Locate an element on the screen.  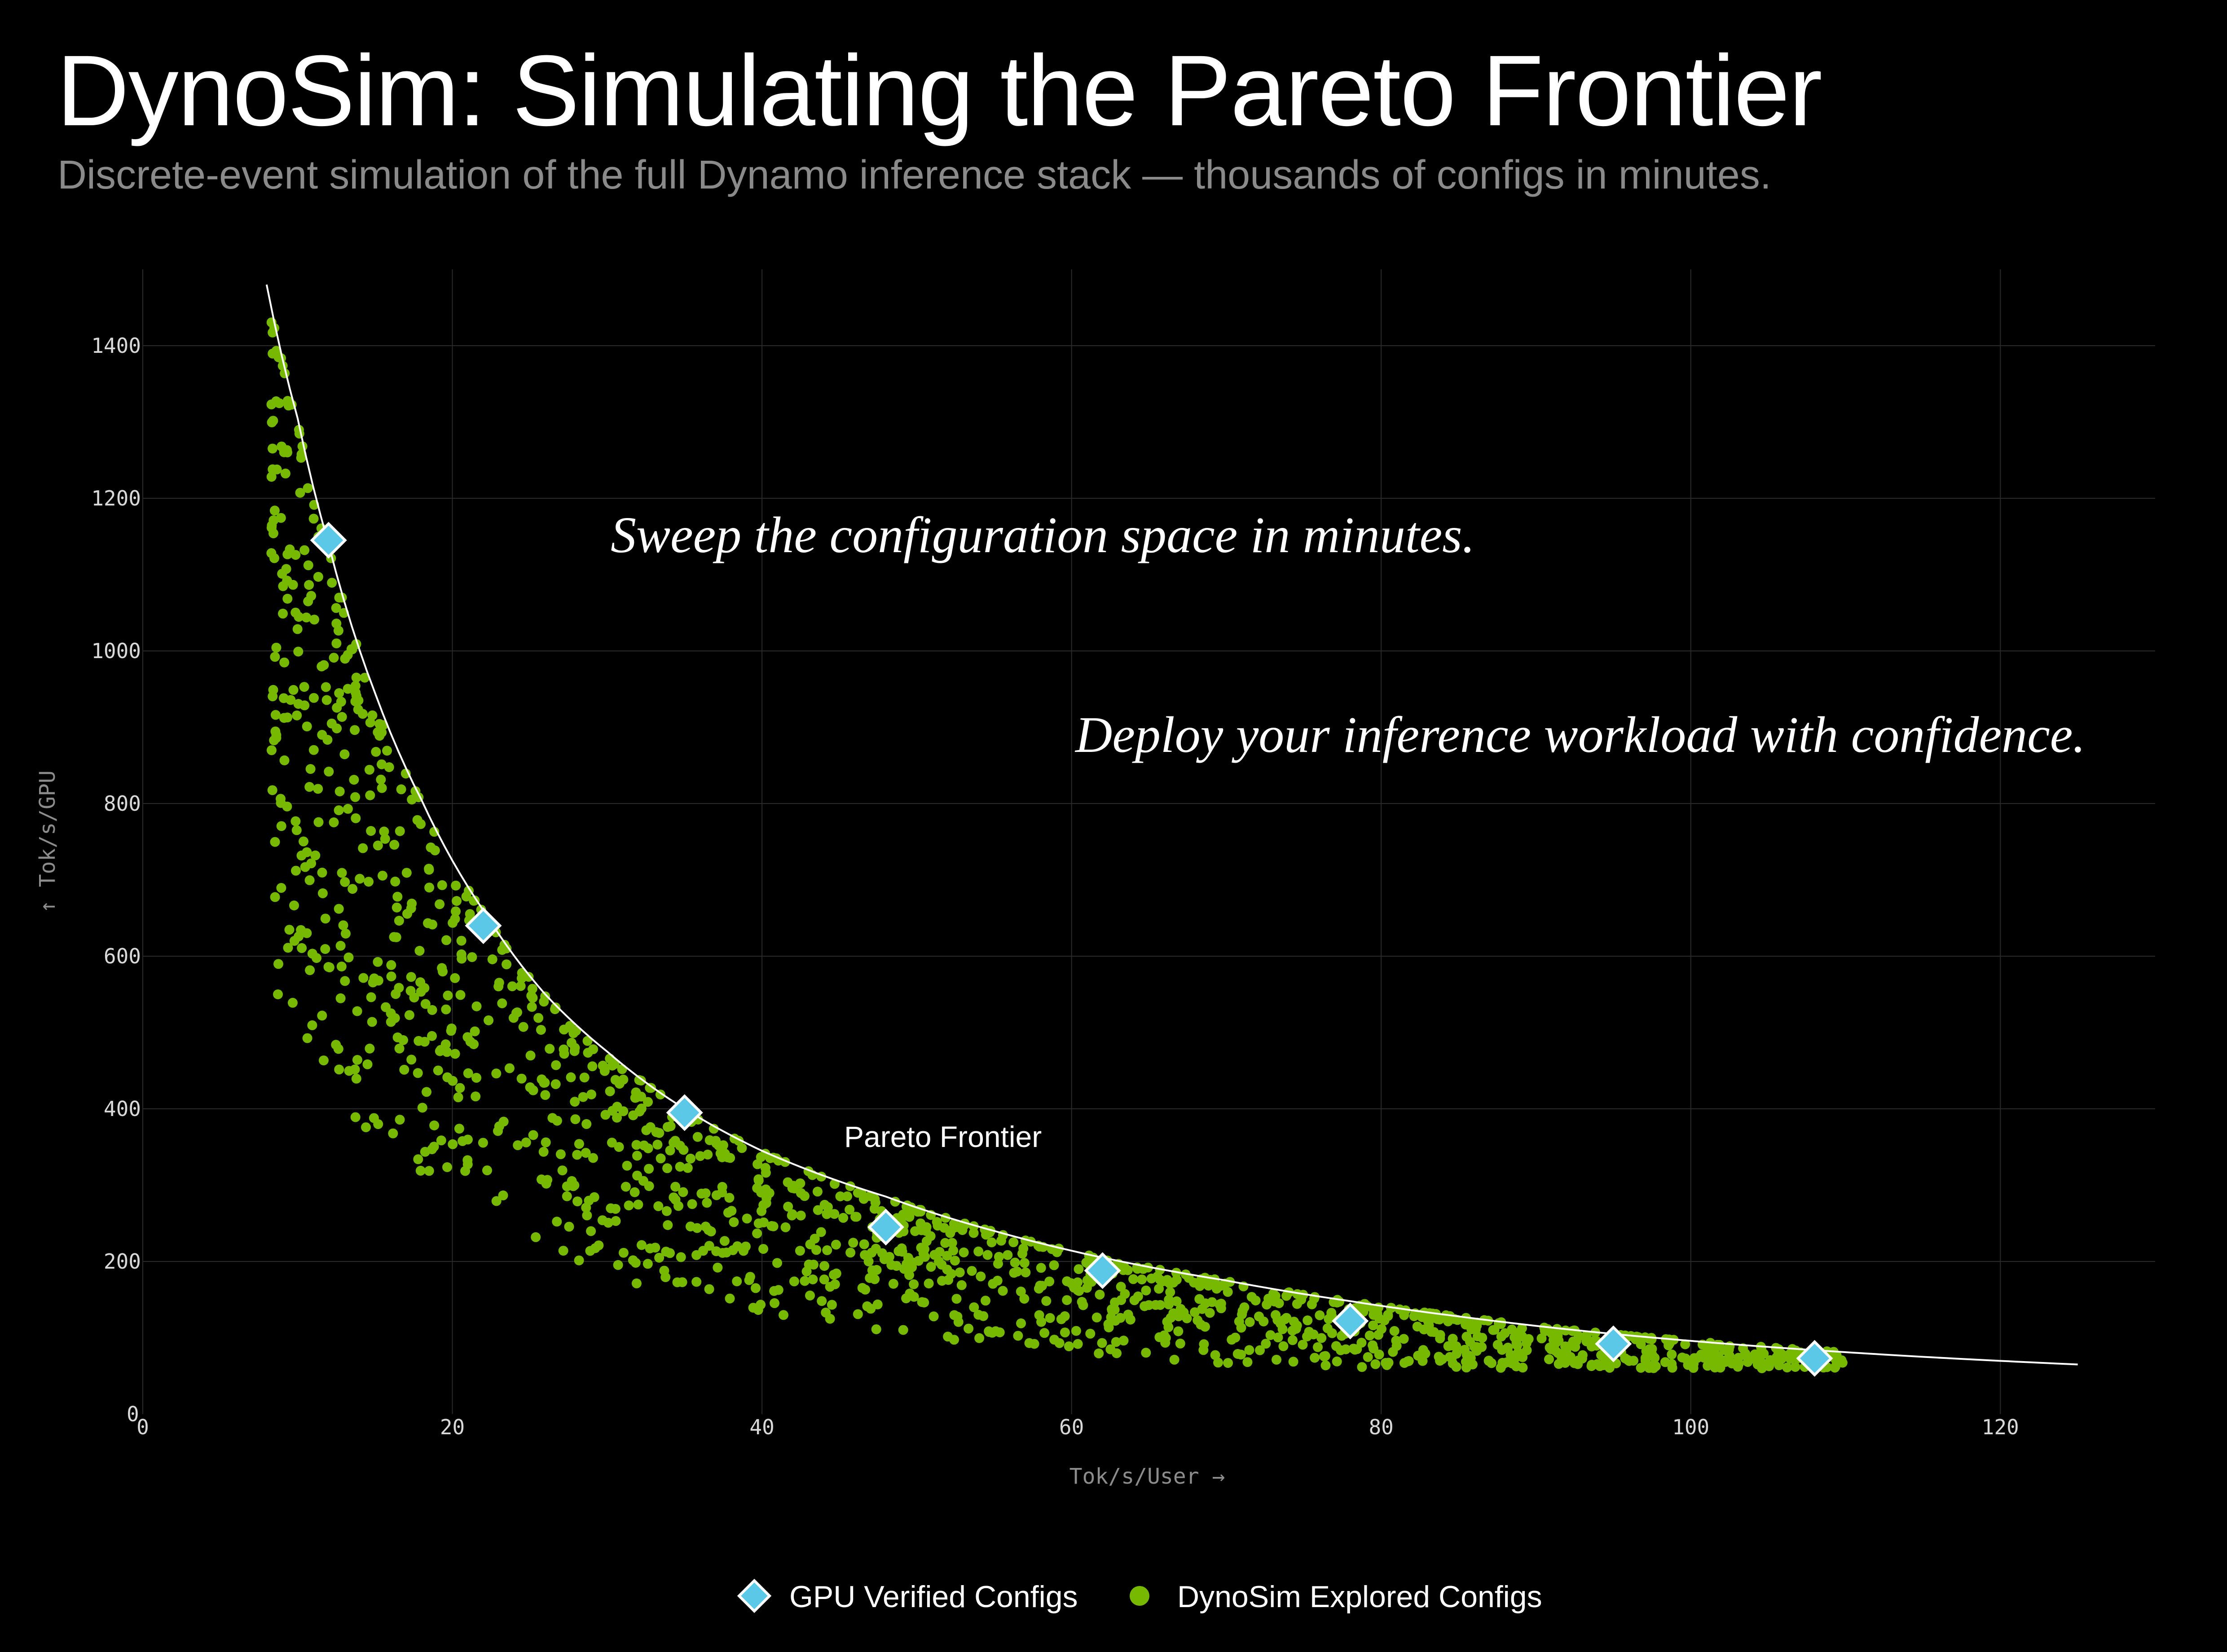
legend-item-explored: DynoSim Explored Configs is located at coordinates (1336, 1597).